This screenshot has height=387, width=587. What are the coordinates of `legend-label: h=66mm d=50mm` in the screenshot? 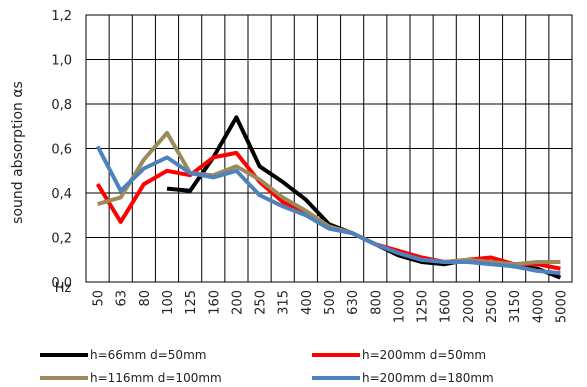 It's located at (148, 355).